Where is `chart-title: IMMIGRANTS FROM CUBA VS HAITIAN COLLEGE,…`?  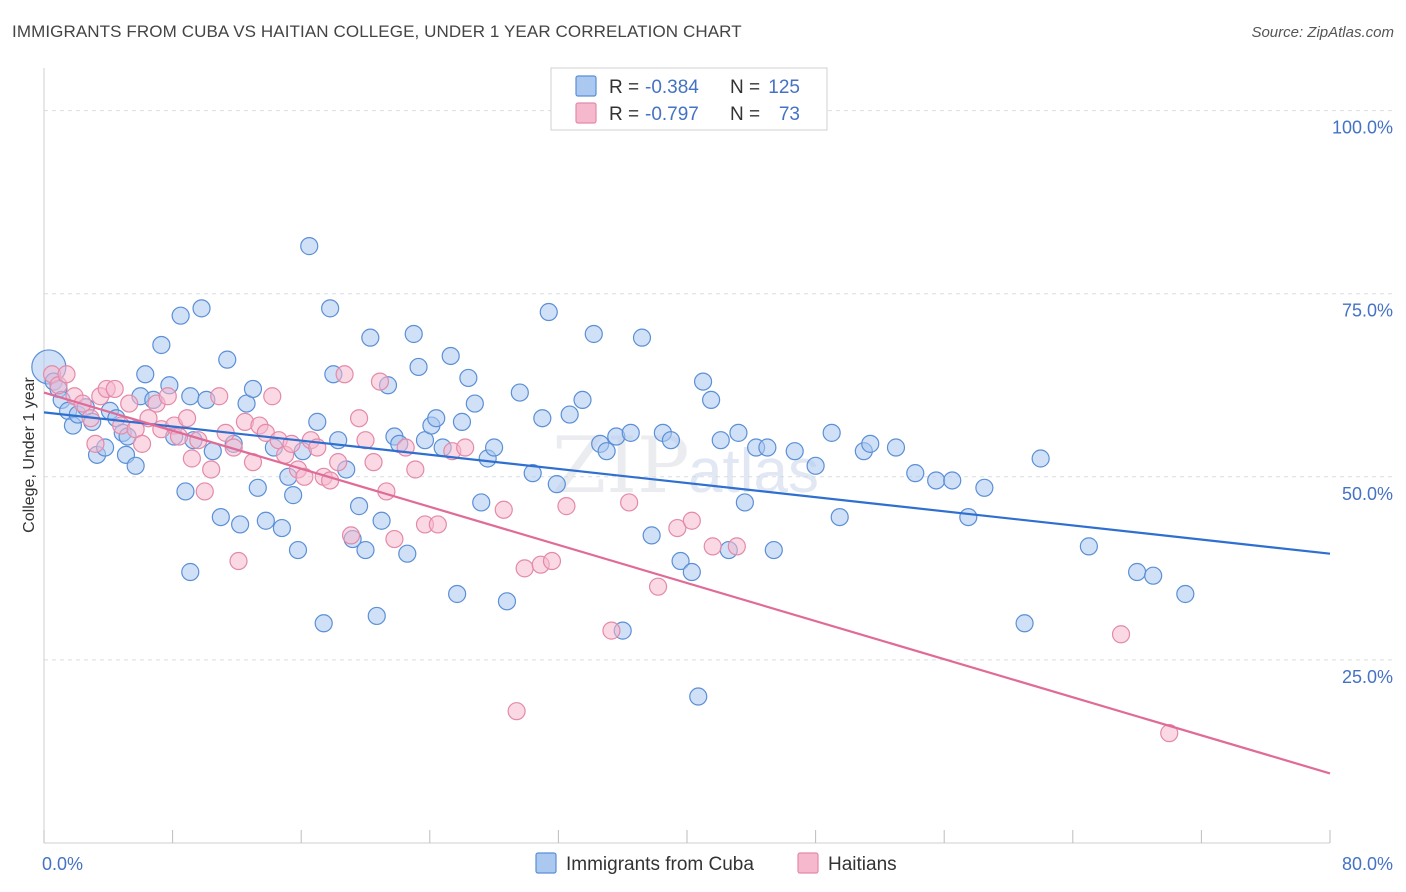 chart-title: IMMIGRANTS FROM CUBA VS HAITIAN COLLEGE,… is located at coordinates (377, 31).